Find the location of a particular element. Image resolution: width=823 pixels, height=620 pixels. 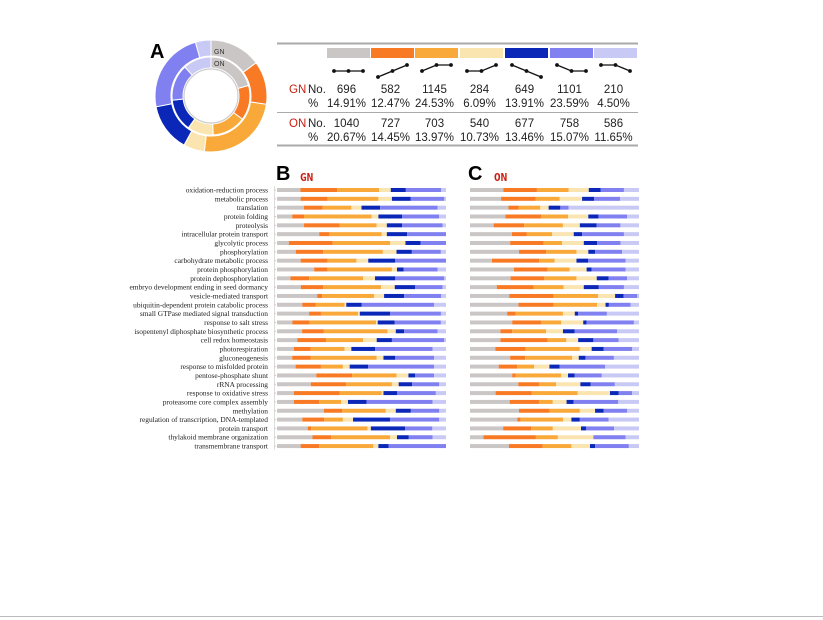

gn-stacked-bars is located at coordinates (361, 318).